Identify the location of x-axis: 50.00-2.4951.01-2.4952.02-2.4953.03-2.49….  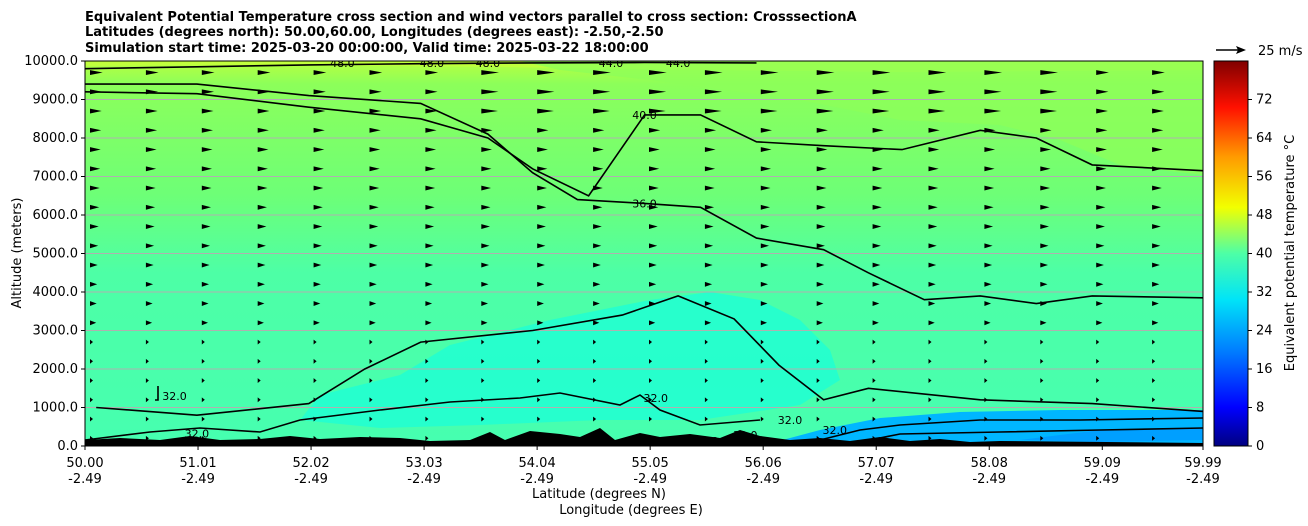
(644, 466).